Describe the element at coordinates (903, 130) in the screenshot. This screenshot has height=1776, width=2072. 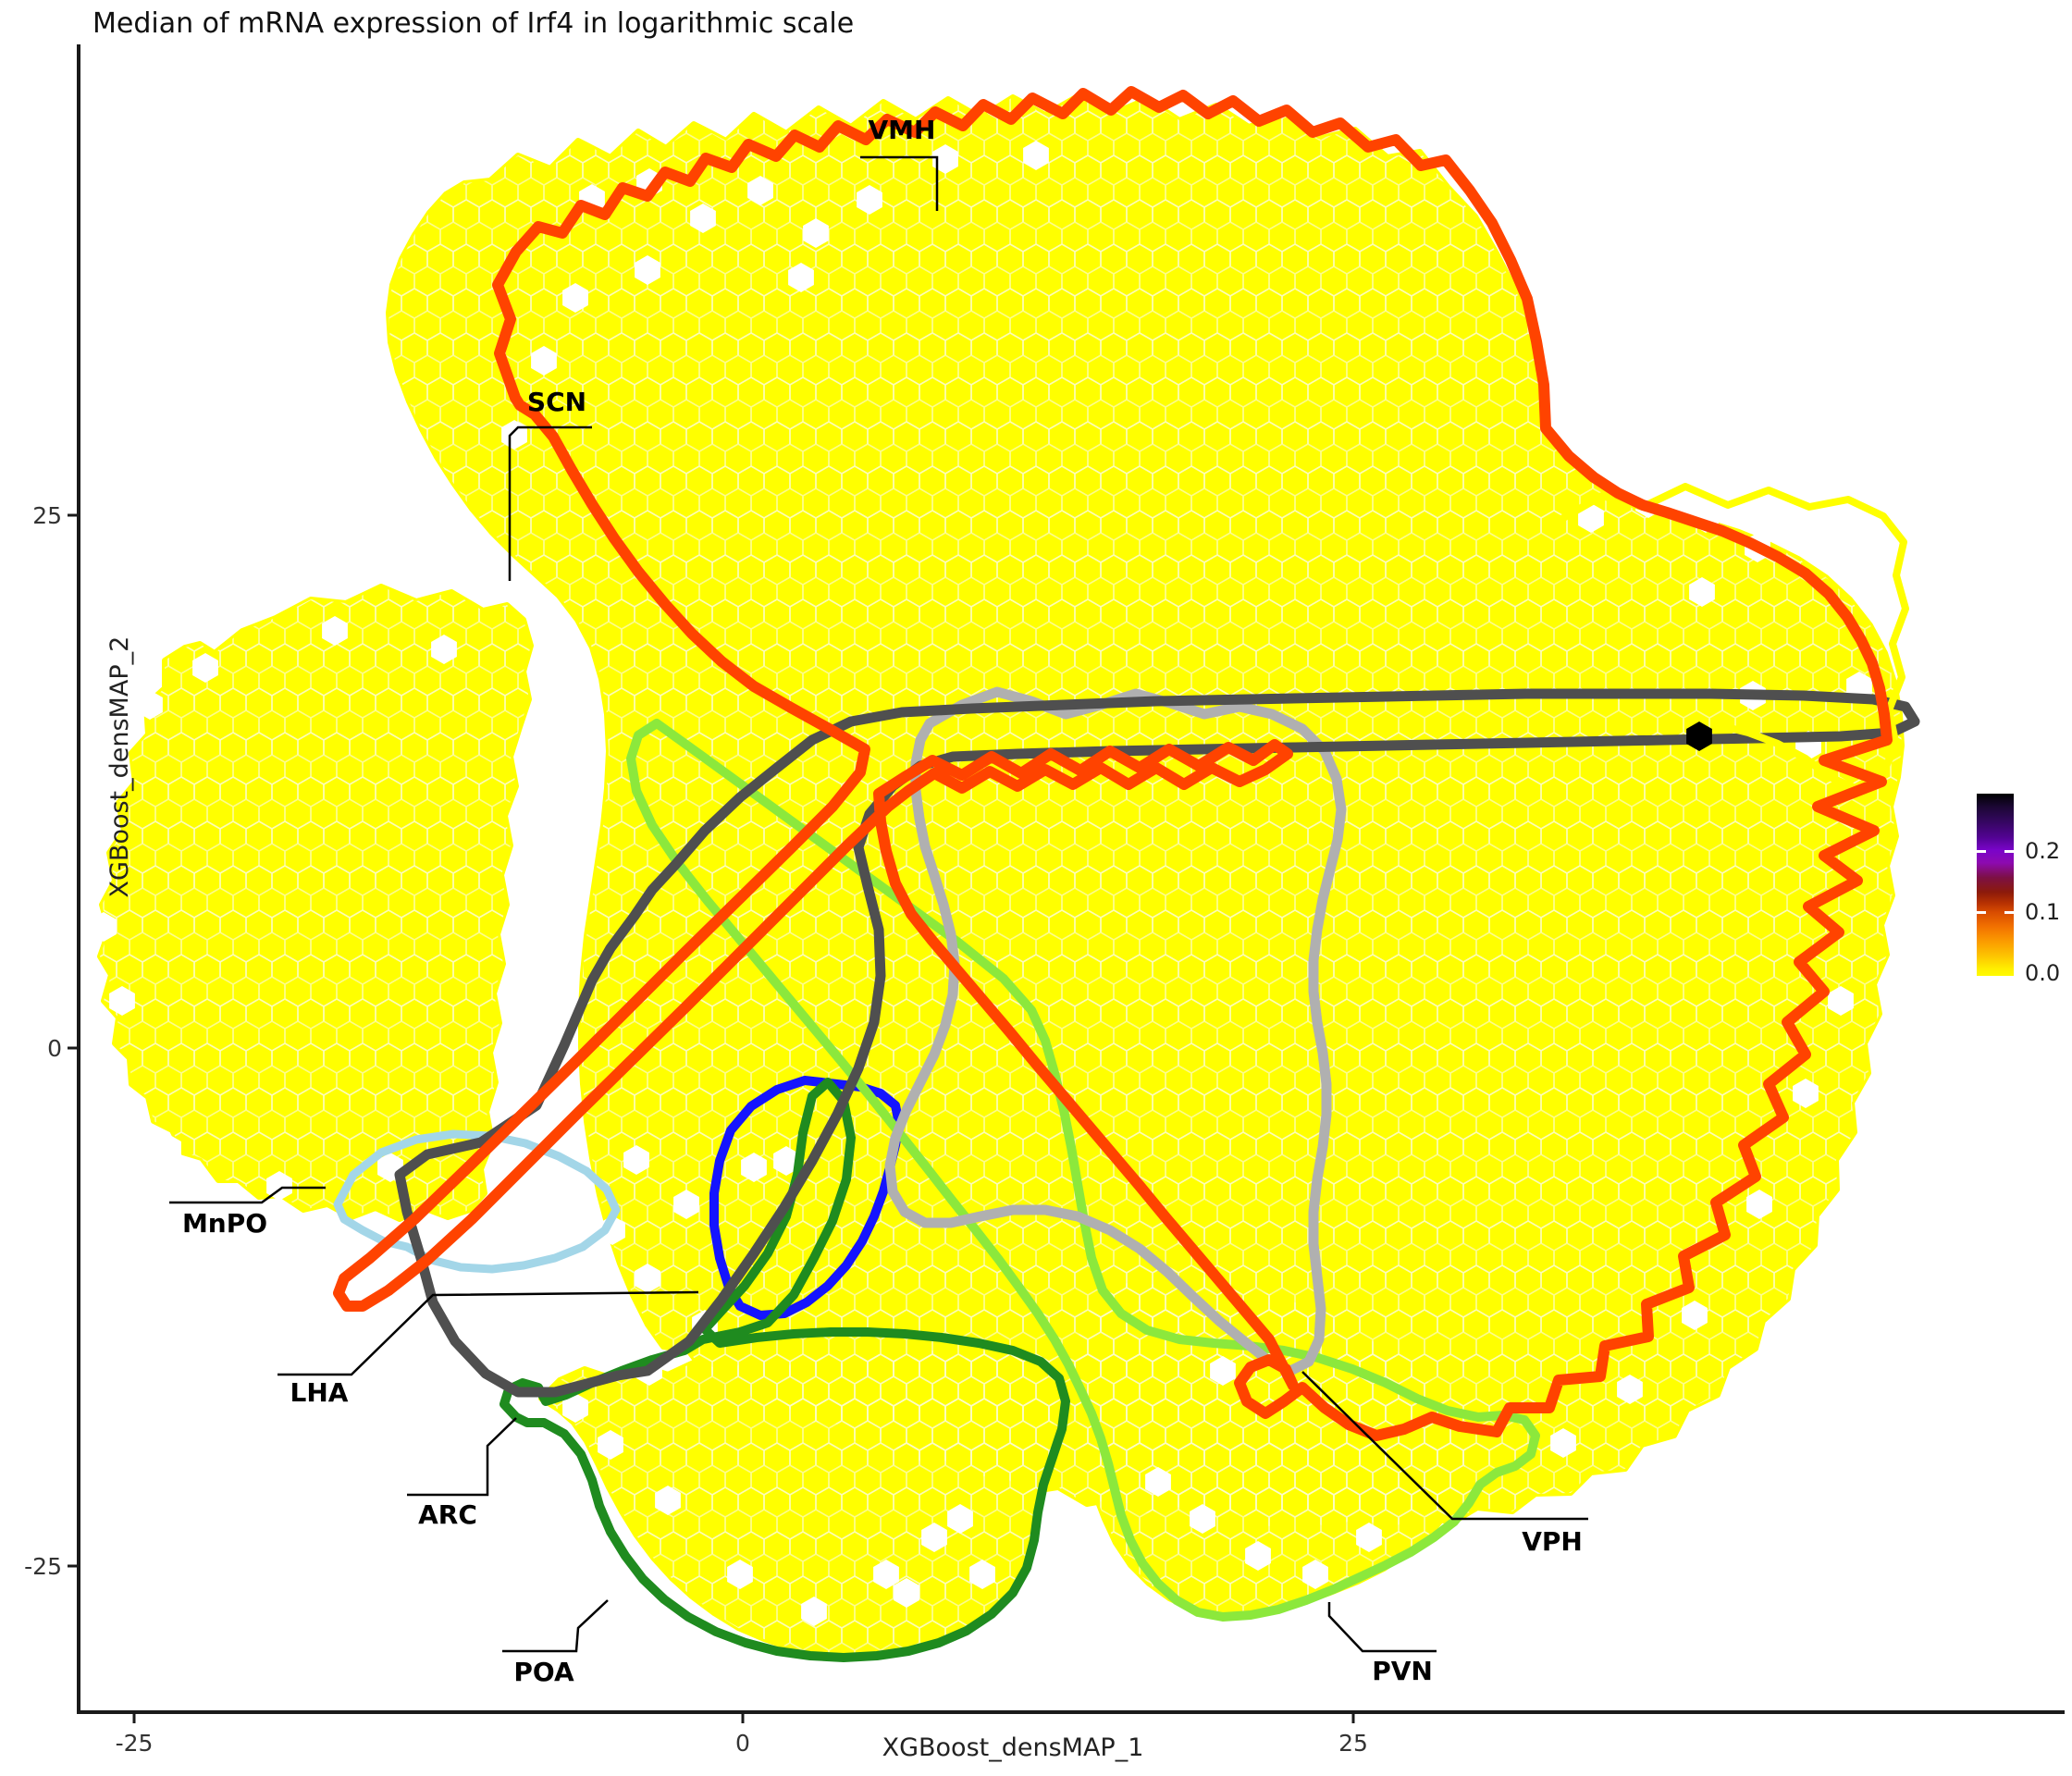
I see `region-label-vmh: VMH` at that location.